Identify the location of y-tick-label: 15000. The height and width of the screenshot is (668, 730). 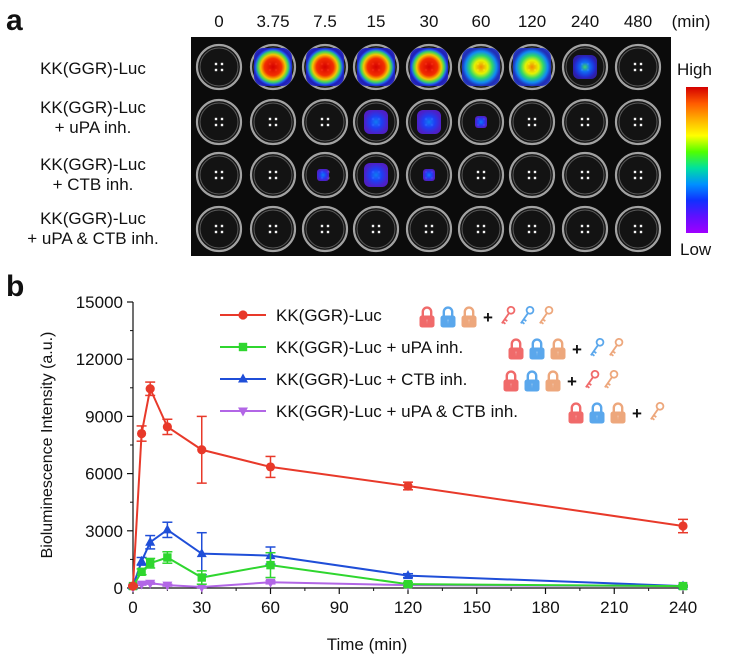
(99, 302).